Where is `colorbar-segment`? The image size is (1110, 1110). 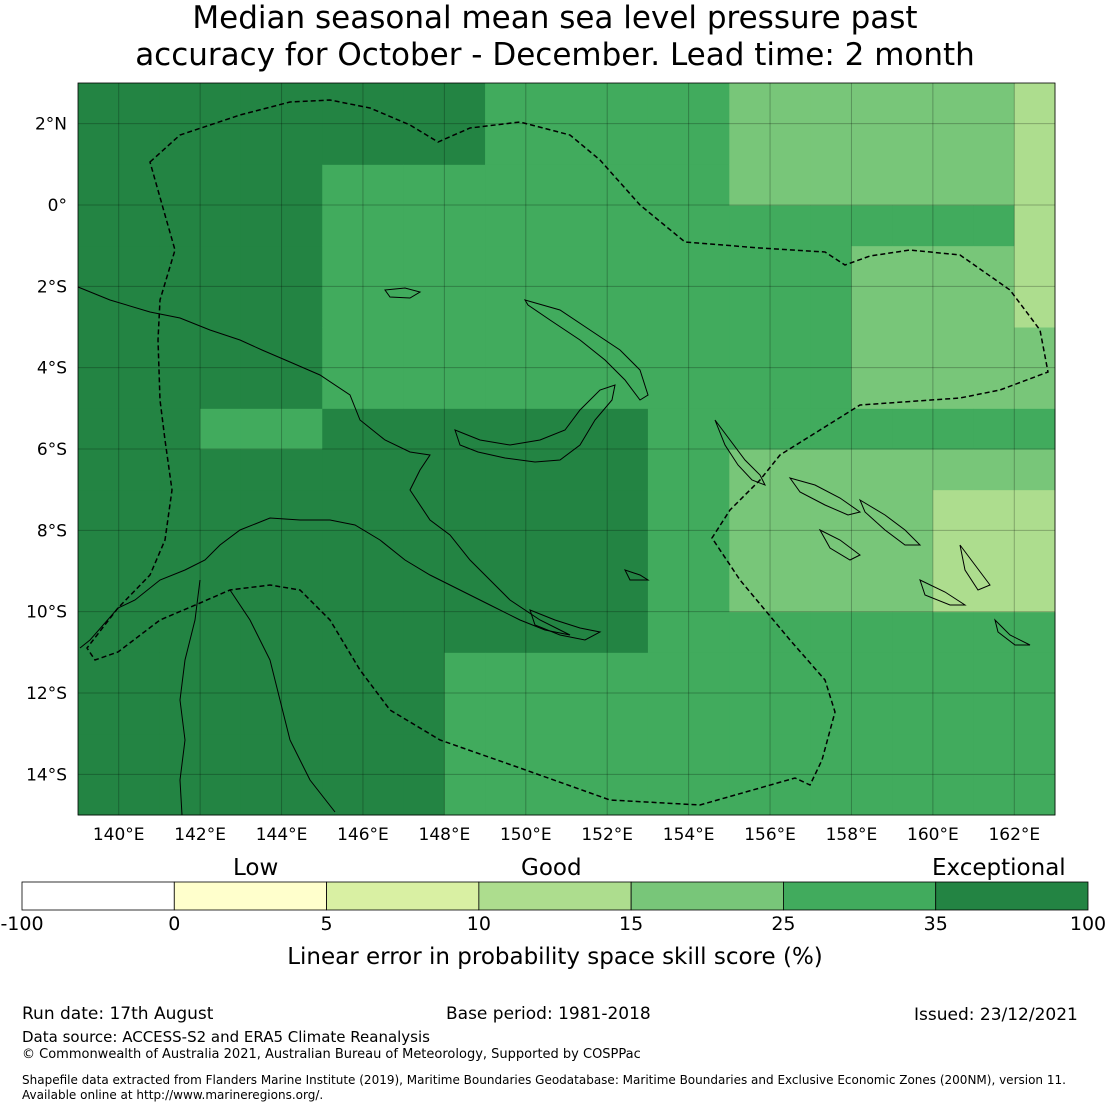
colorbar-segment is located at coordinates (707, 896).